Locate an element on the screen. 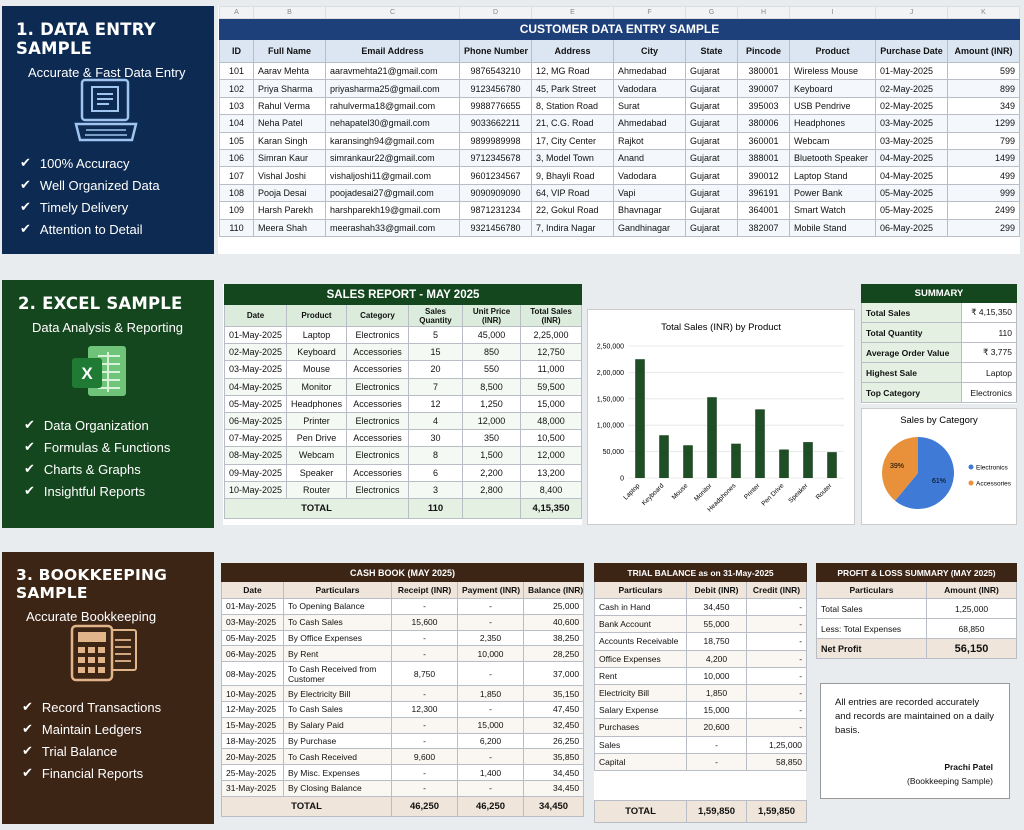 This screenshot has height=830, width=1024. table-cell: priyasharma25@gmail.com is located at coordinates (392, 88).